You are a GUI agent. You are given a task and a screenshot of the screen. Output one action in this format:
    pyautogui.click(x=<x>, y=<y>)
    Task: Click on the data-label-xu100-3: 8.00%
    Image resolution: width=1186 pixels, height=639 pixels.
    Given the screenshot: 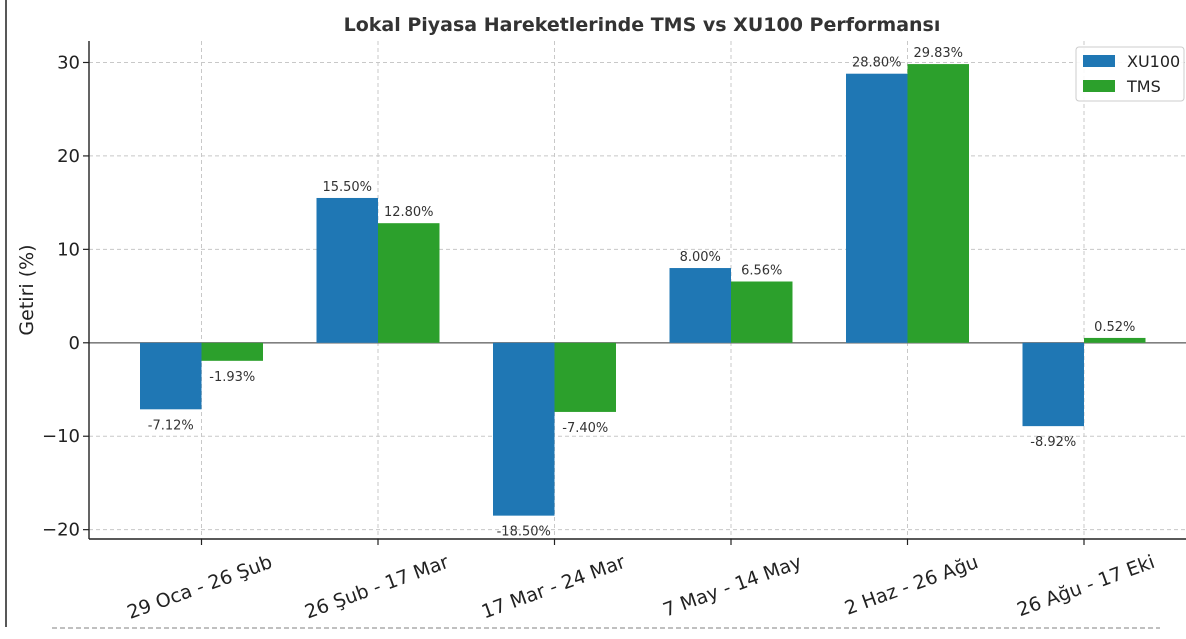 What is the action you would take?
    pyautogui.click(x=700, y=257)
    